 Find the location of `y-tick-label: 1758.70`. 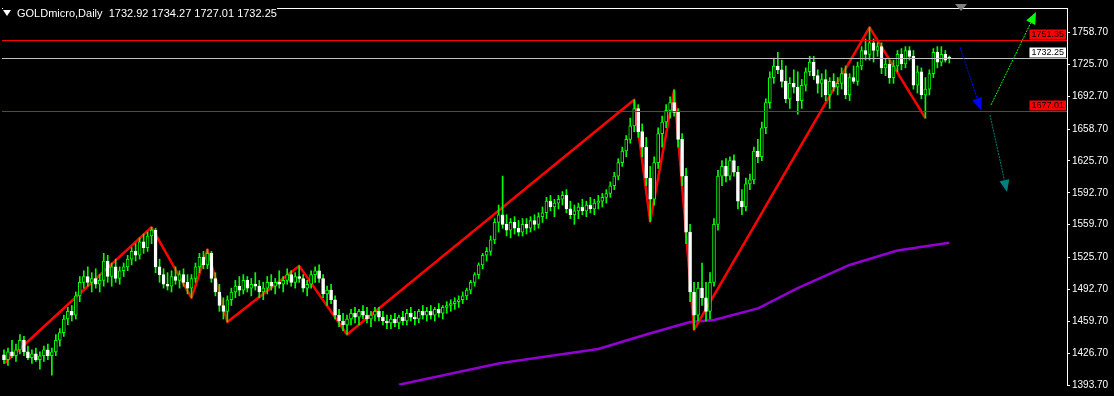

y-tick-label: 1758.70 is located at coordinates (1090, 32).